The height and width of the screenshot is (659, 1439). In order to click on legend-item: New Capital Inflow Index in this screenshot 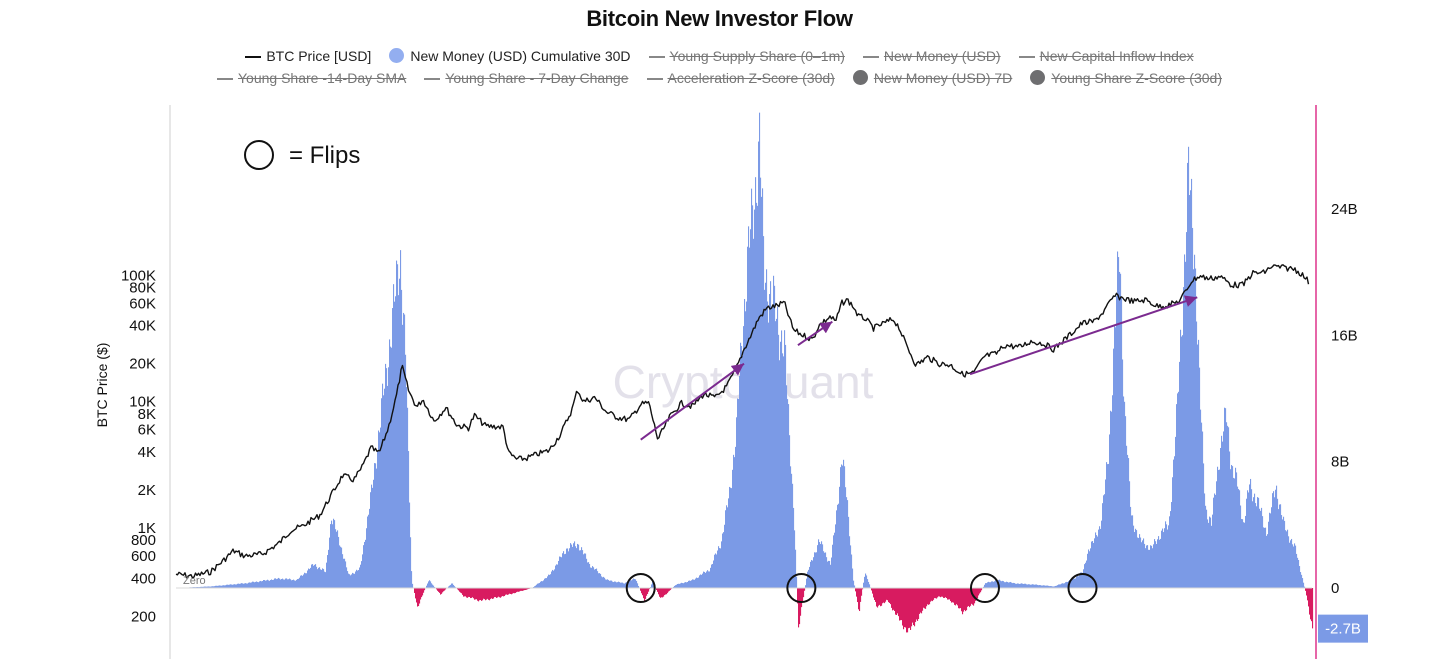, I will do `click(1106, 56)`.